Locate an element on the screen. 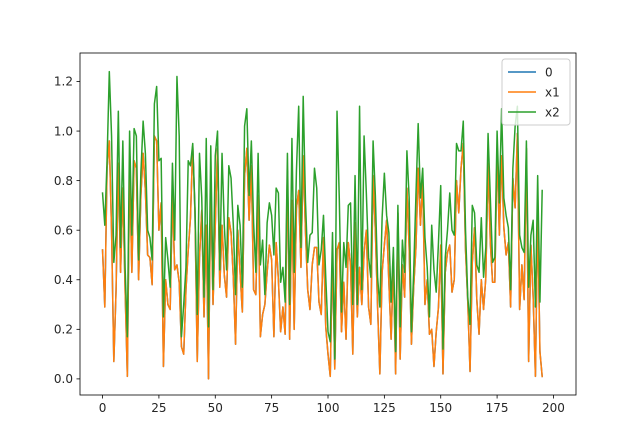 This screenshot has height=443, width=640. x-tick-label: 200 is located at coordinates (553, 408).